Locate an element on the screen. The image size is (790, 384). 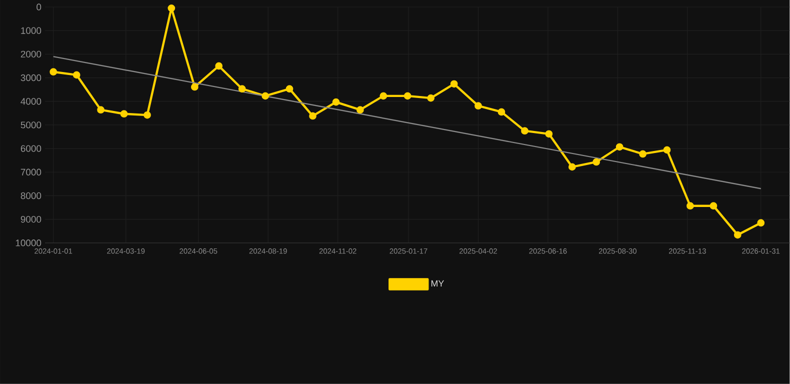
y-tick-label: 10000 is located at coordinates (29, 243).